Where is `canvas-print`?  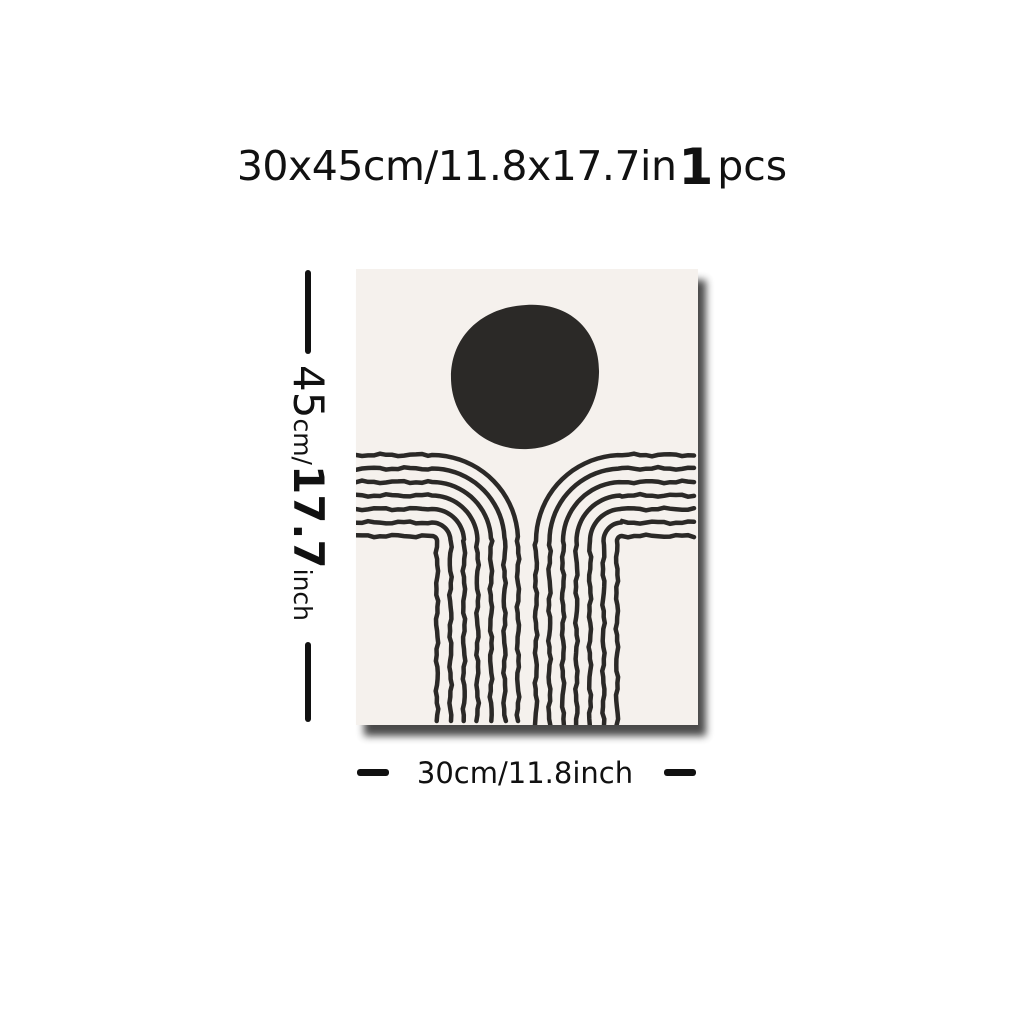
canvas-print is located at coordinates (527, 497).